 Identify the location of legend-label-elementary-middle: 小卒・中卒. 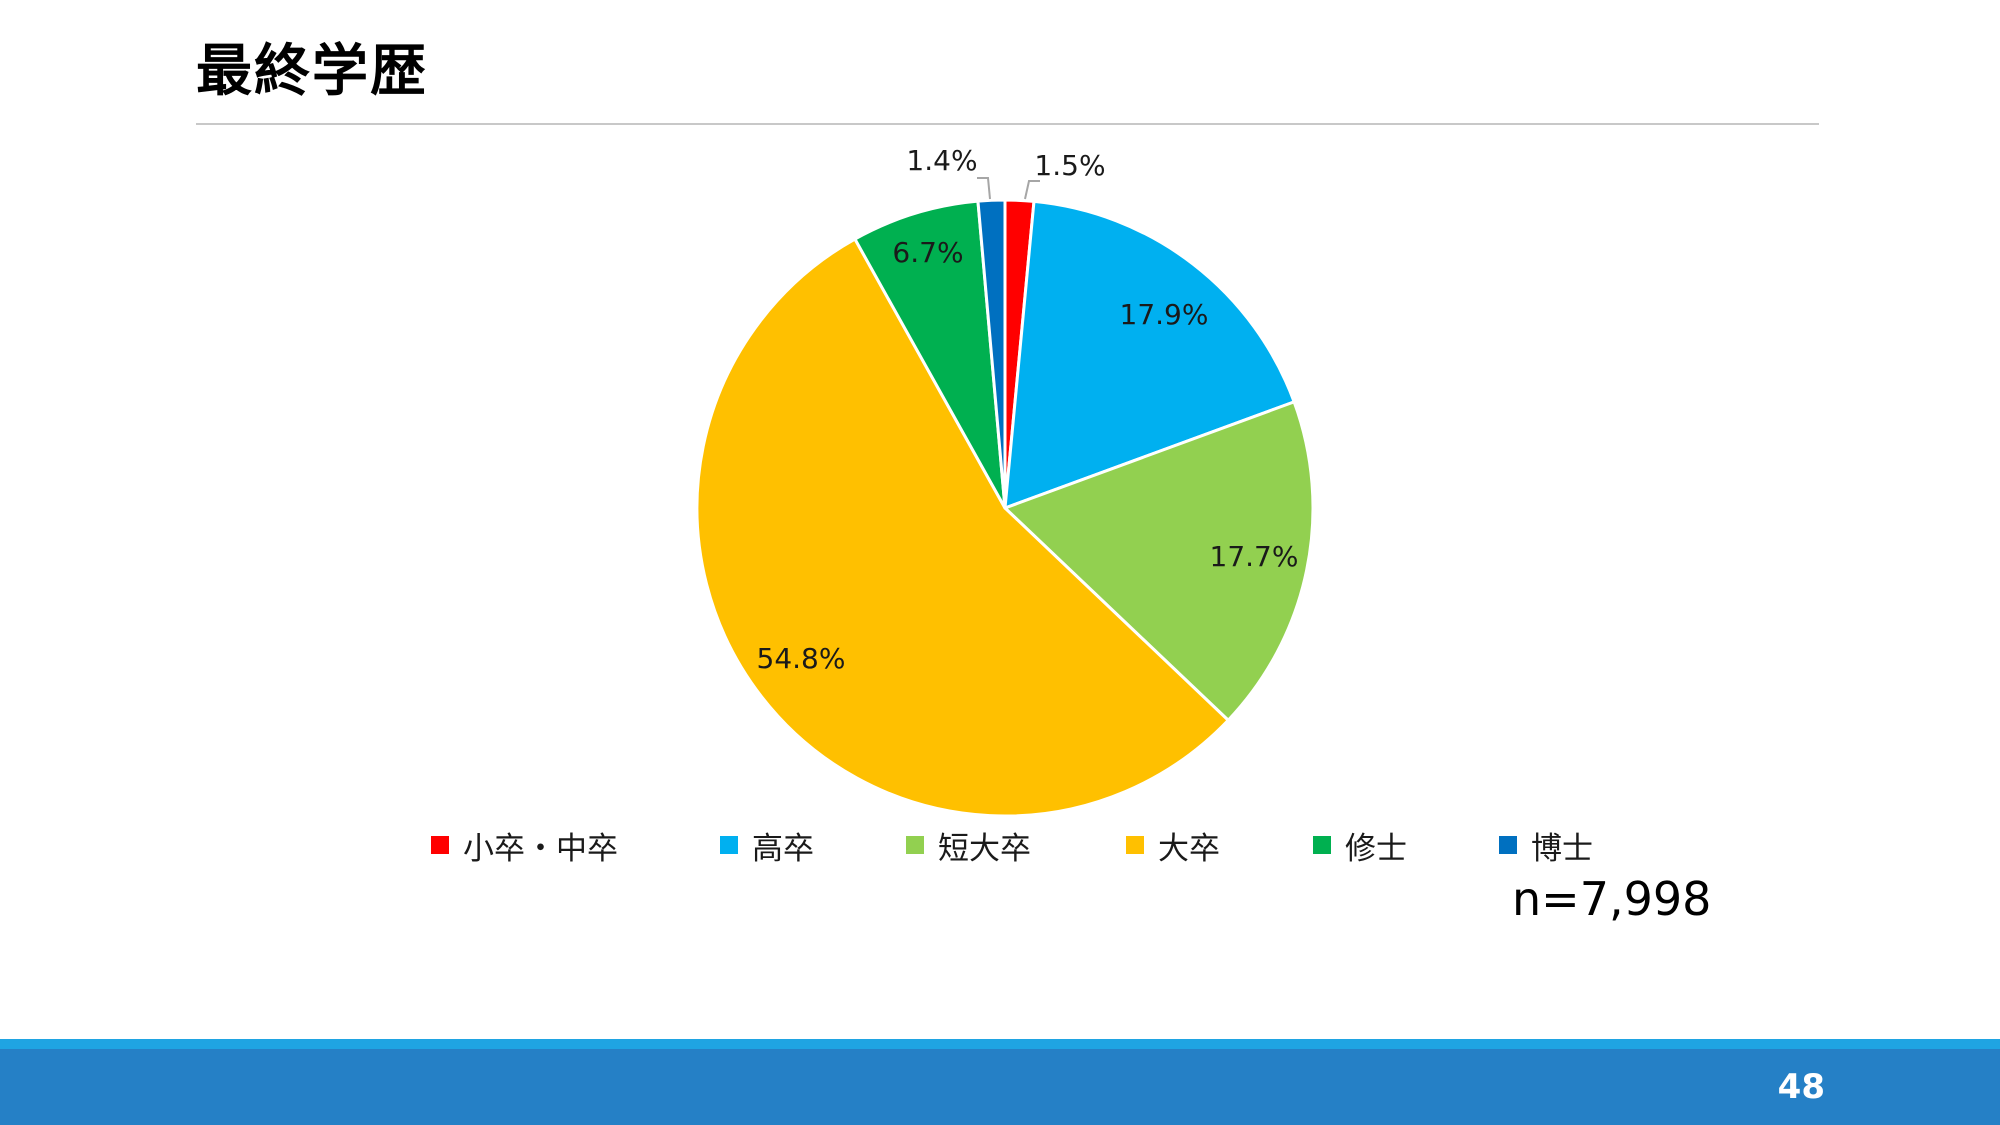
(540, 848).